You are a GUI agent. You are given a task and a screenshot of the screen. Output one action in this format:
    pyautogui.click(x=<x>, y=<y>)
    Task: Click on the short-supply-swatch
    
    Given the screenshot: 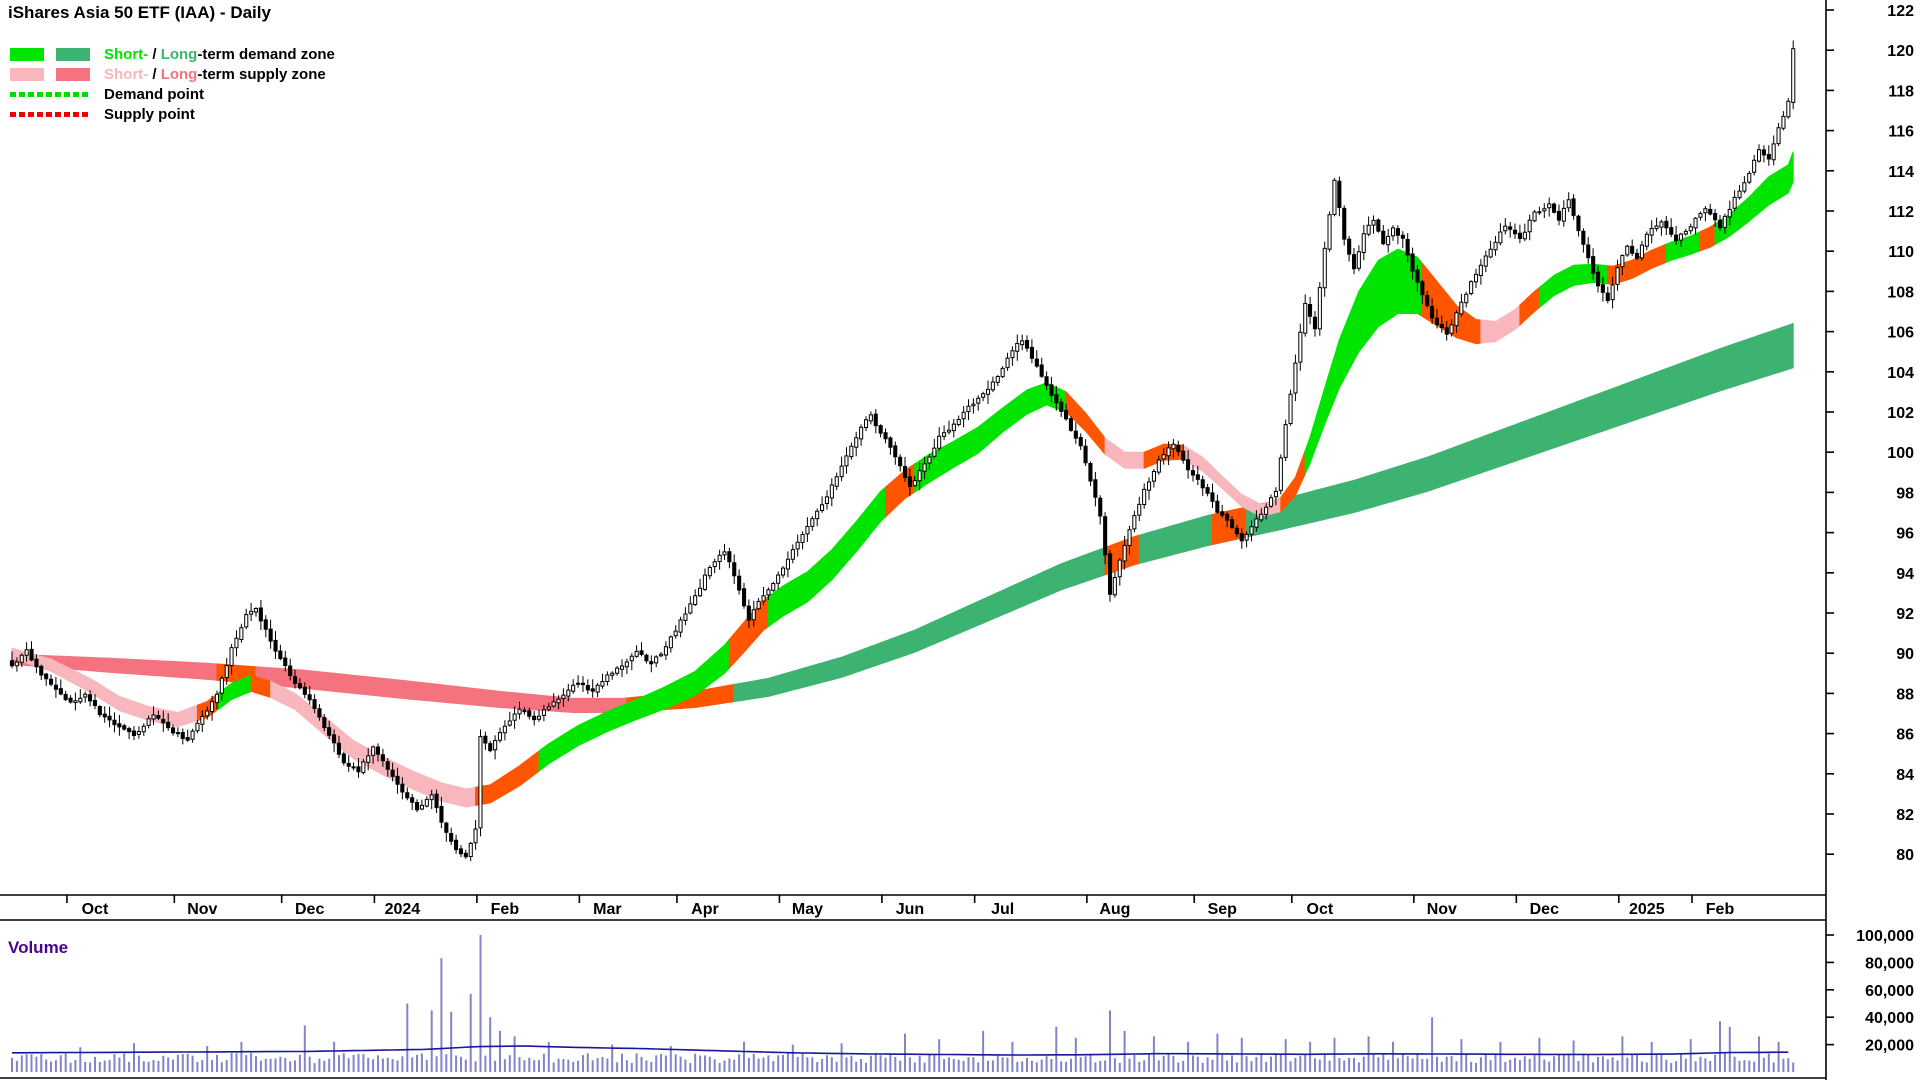 What is the action you would take?
    pyautogui.click(x=27, y=74)
    